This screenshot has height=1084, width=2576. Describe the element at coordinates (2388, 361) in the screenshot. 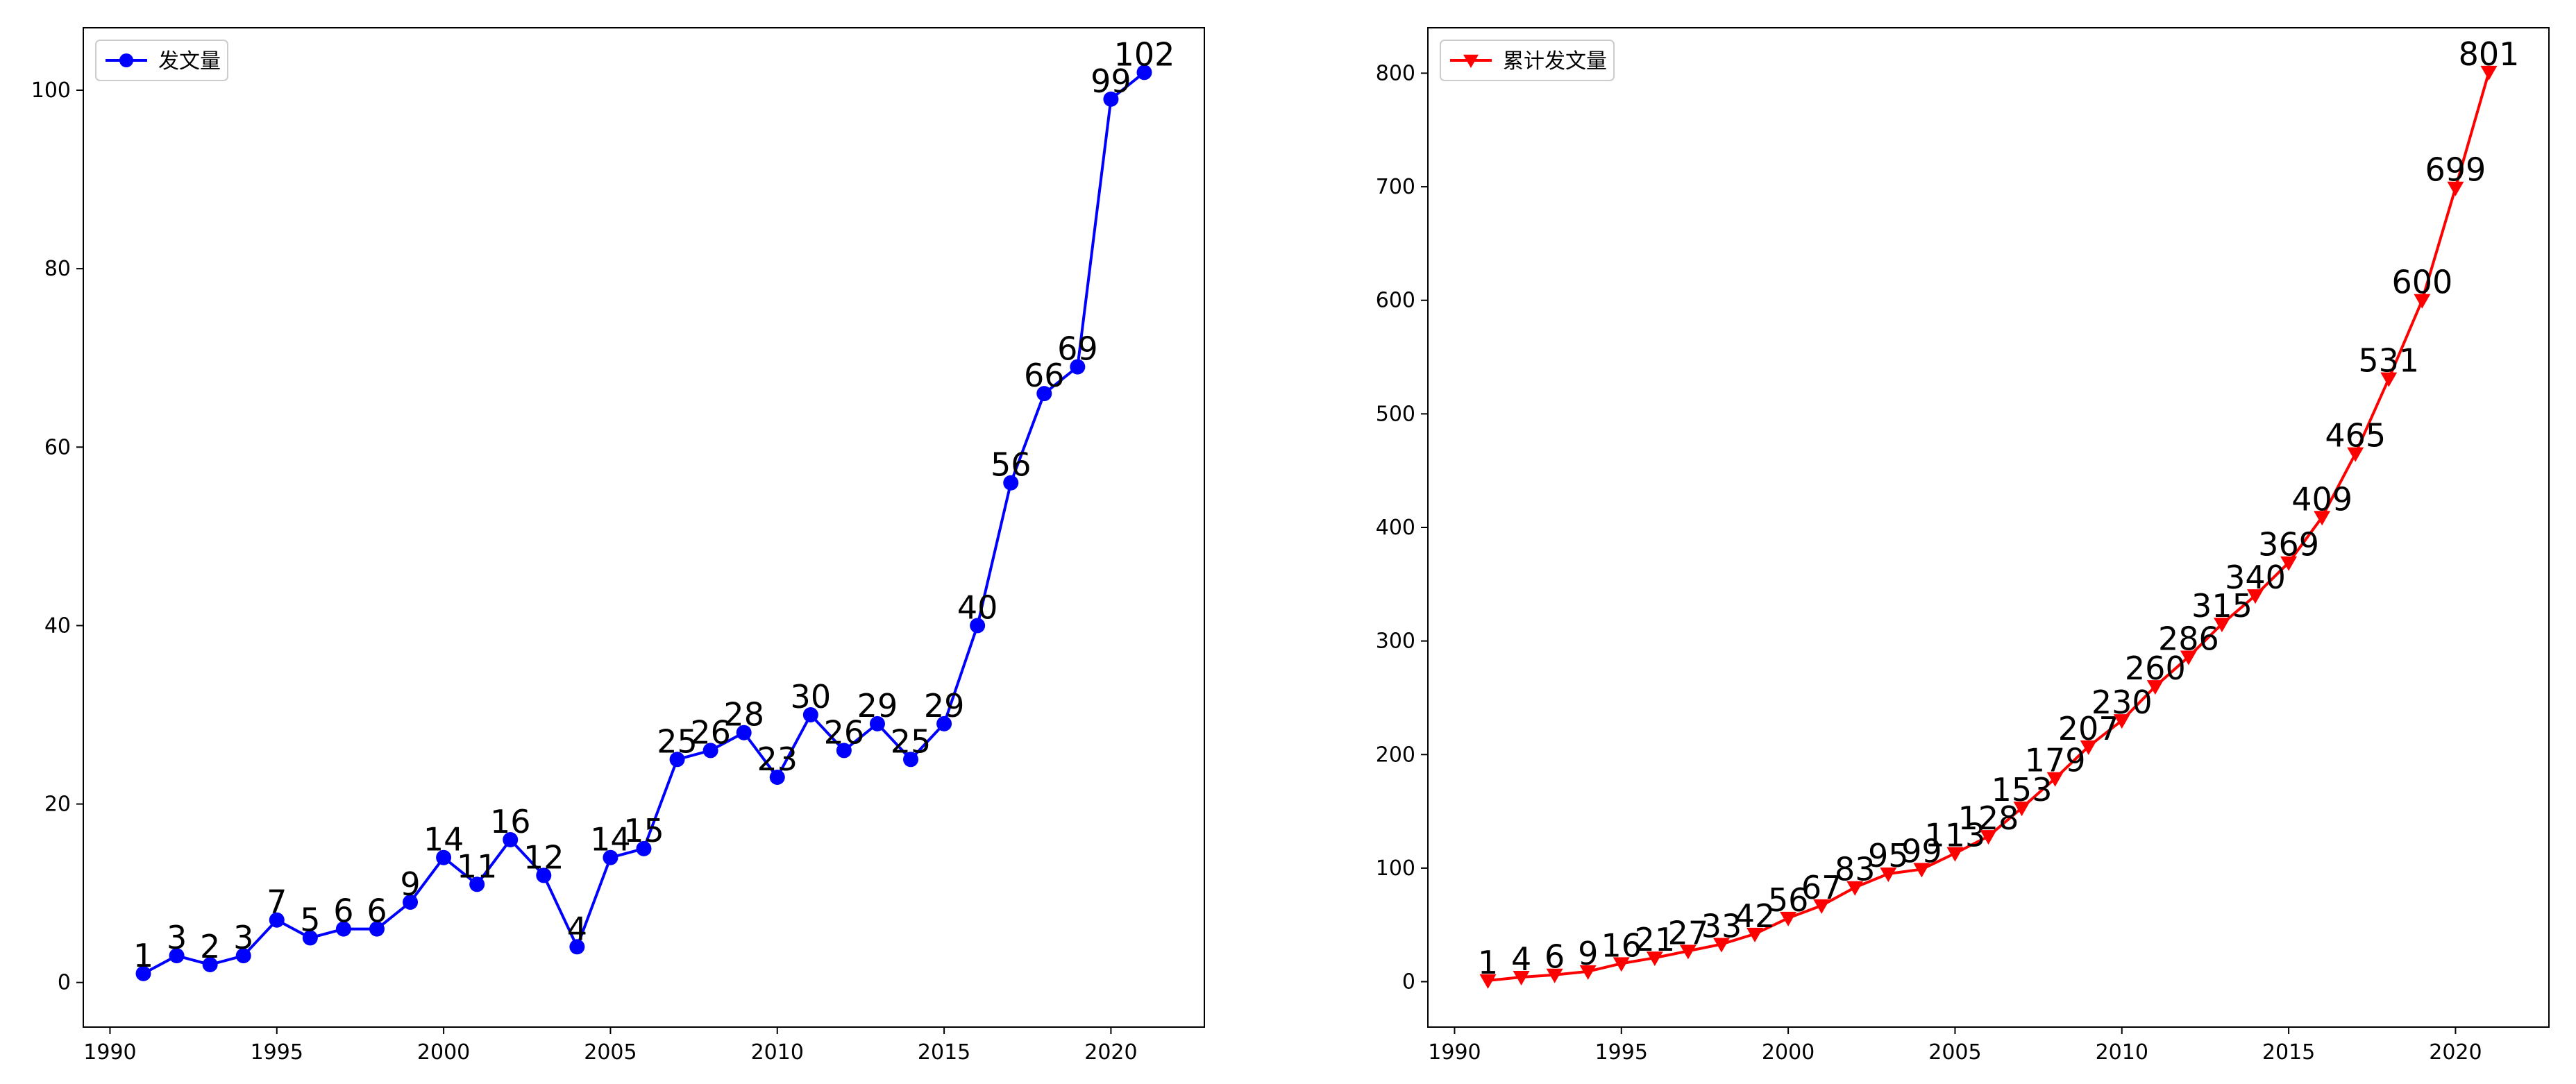

I see `right-data-label: 531` at that location.